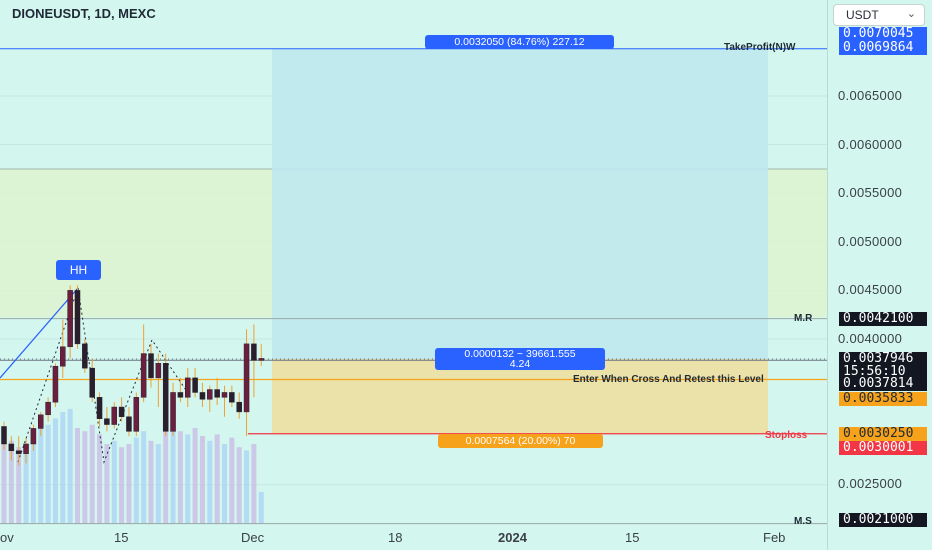  What do you see at coordinates (520, 396) in the screenshot?
I see `stop-zone` at bounding box center [520, 396].